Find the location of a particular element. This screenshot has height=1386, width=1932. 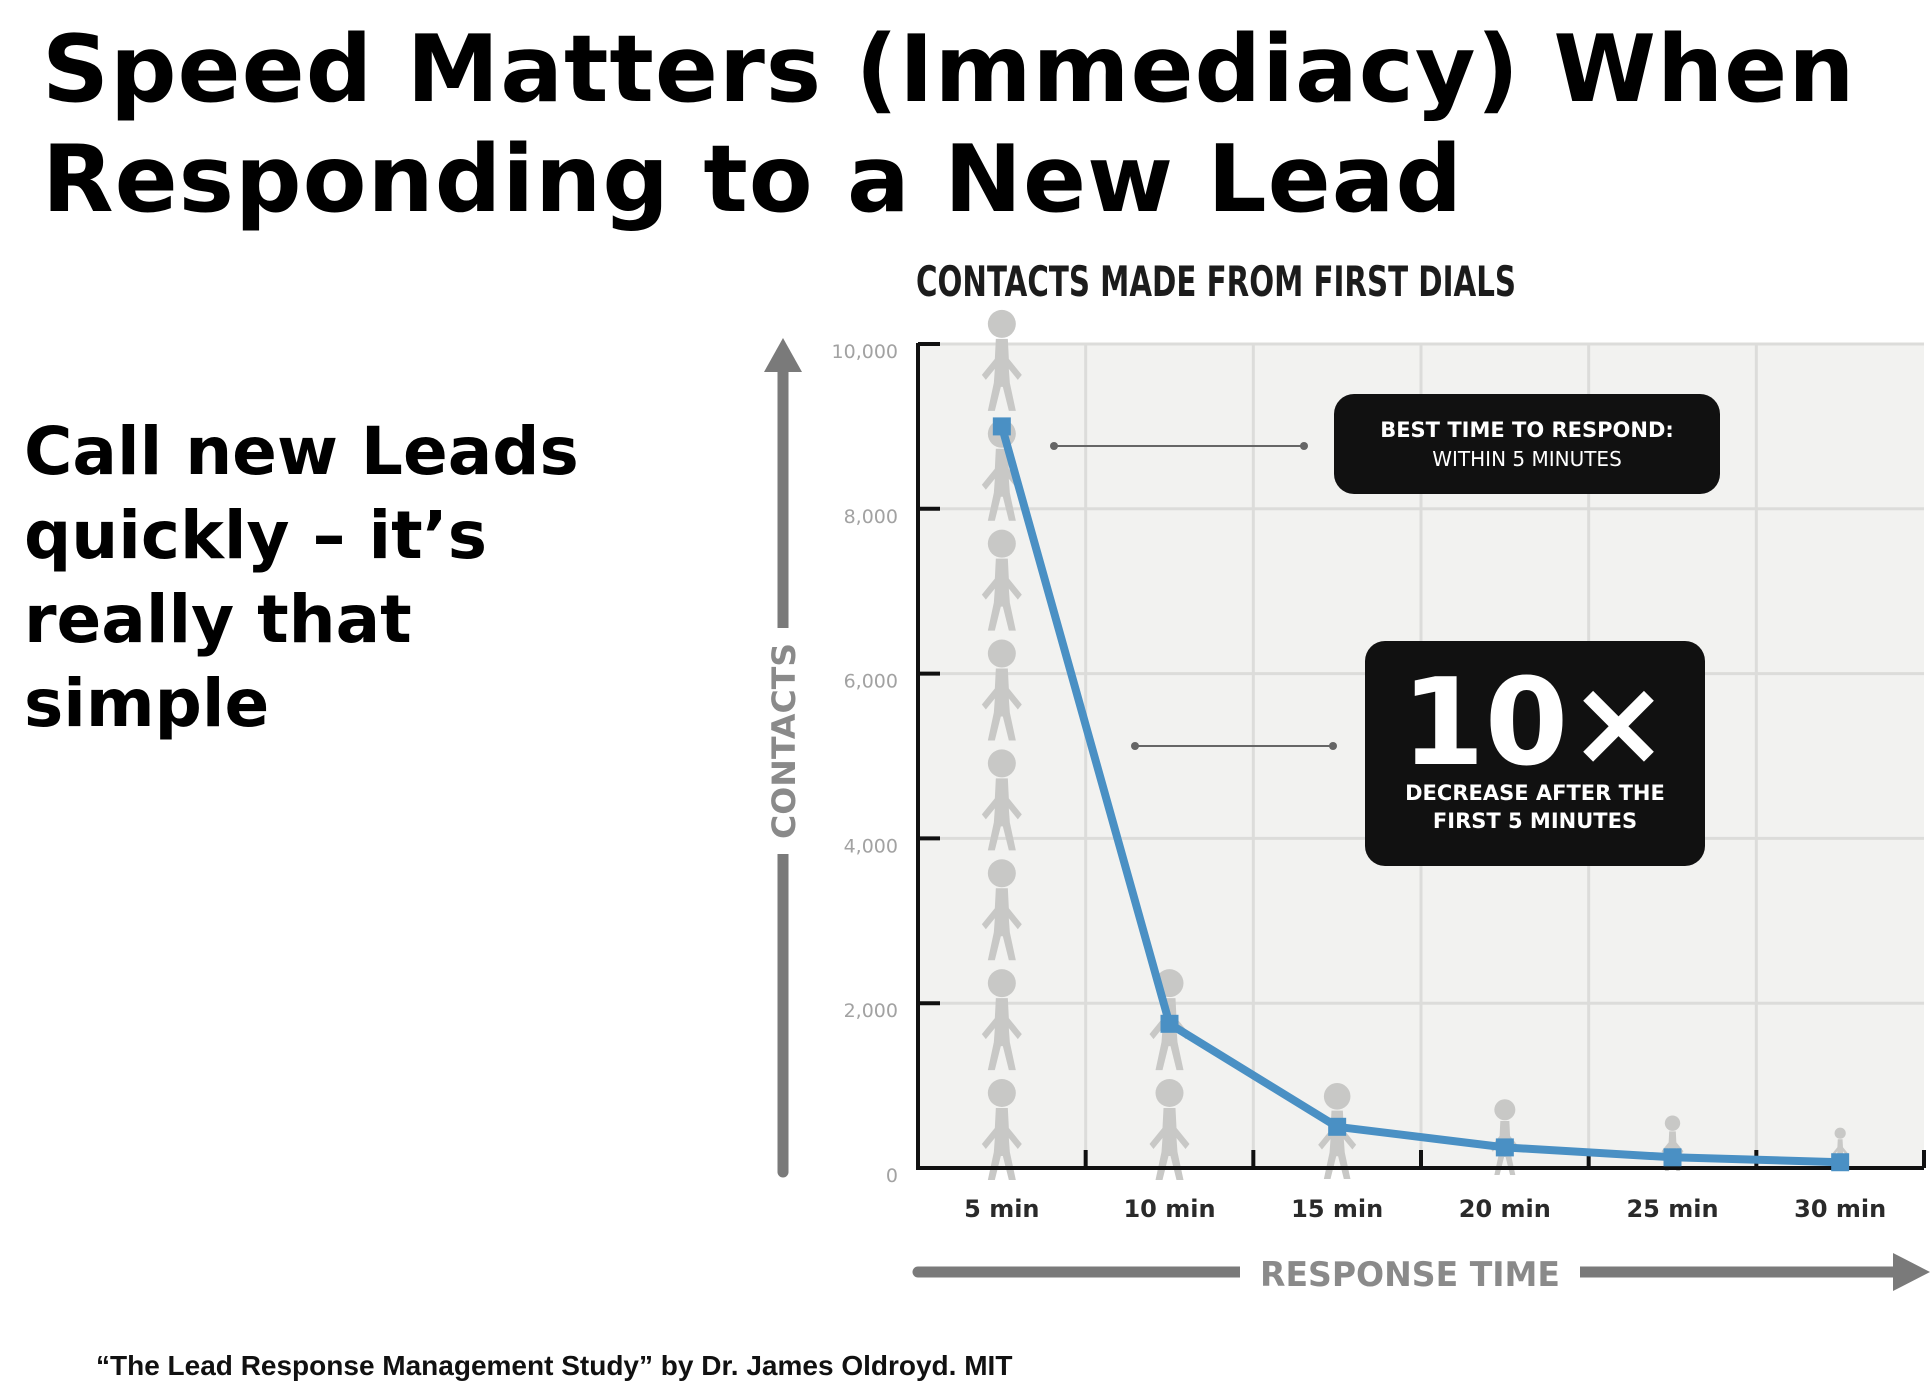

decrease-big-number: 10× is located at coordinates (1535, 723).